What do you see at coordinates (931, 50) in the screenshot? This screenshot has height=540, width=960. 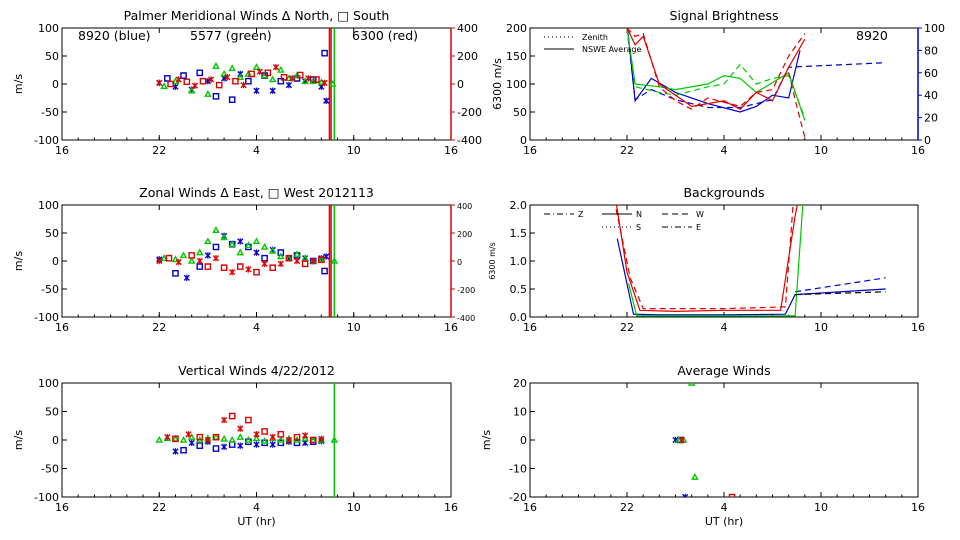 I see `y2-tick-label: 80` at bounding box center [931, 50].